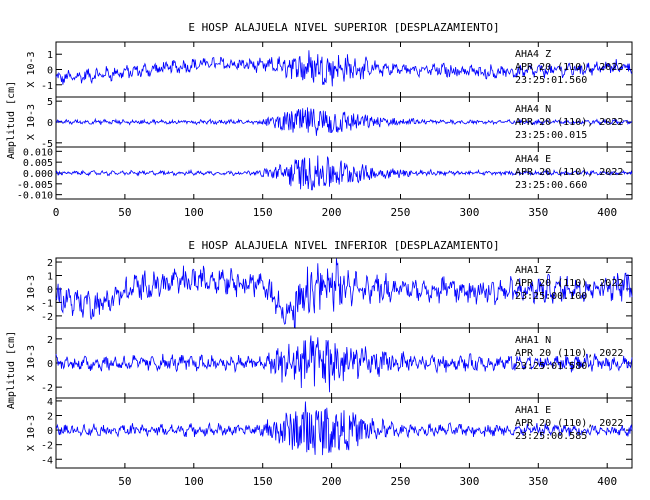  I want to click on station-label: AHA1 N, so click(533, 340).